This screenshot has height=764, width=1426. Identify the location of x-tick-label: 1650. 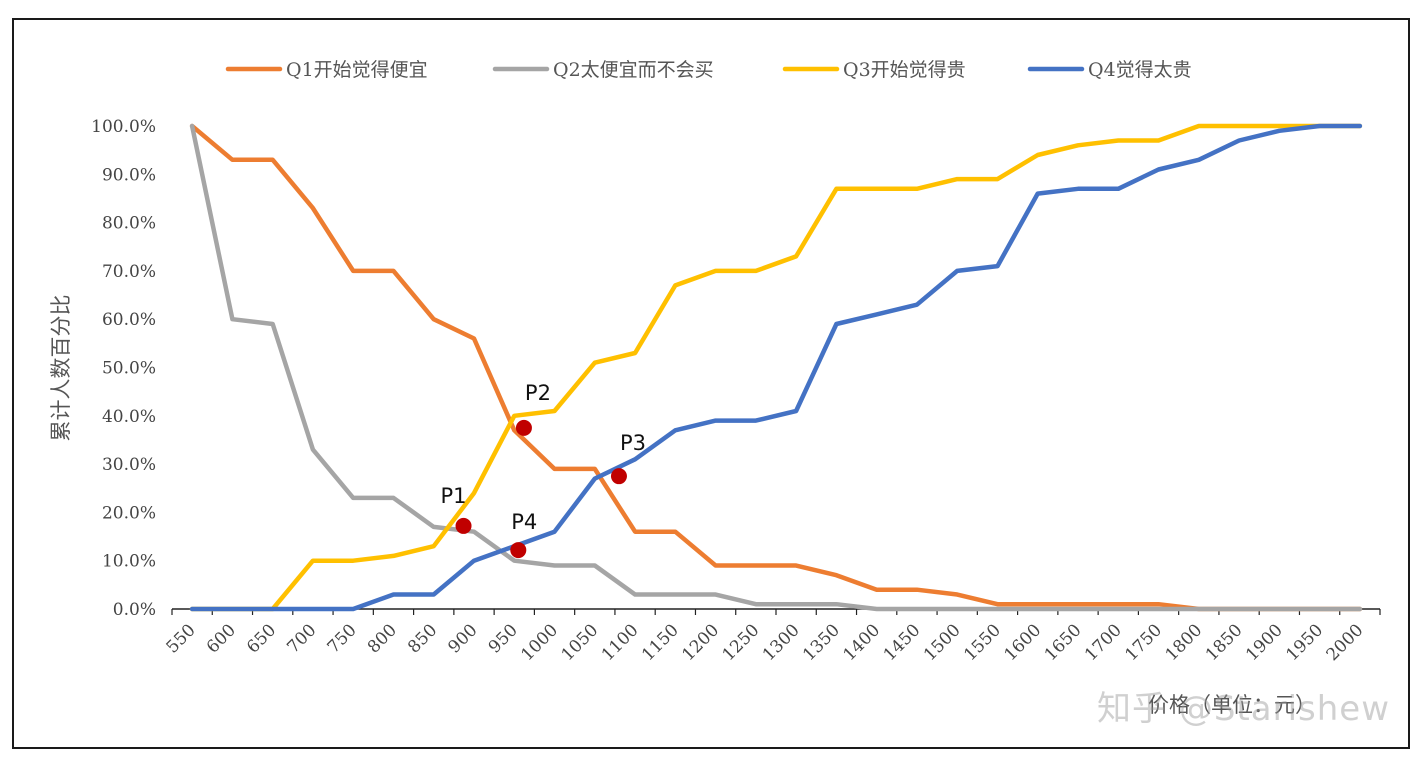
(1063, 642).